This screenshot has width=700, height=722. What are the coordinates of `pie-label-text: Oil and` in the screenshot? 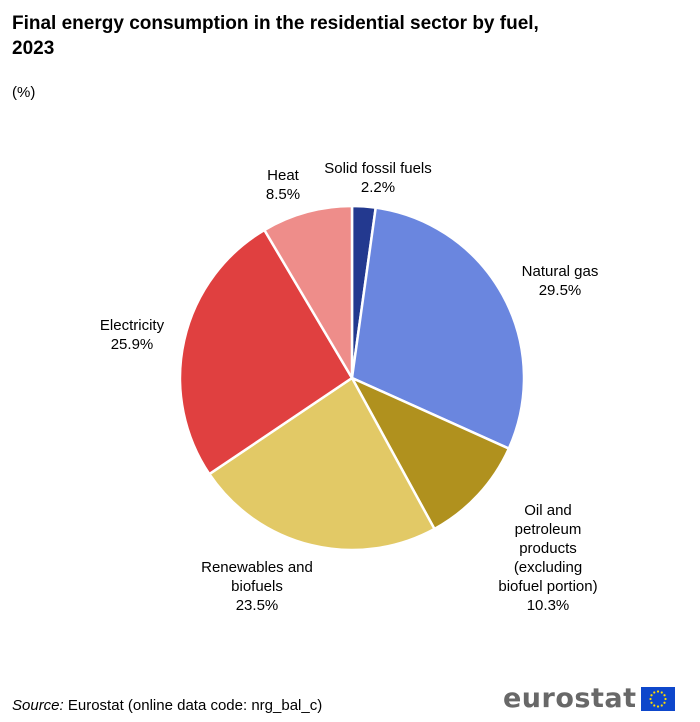 It's located at (548, 510).